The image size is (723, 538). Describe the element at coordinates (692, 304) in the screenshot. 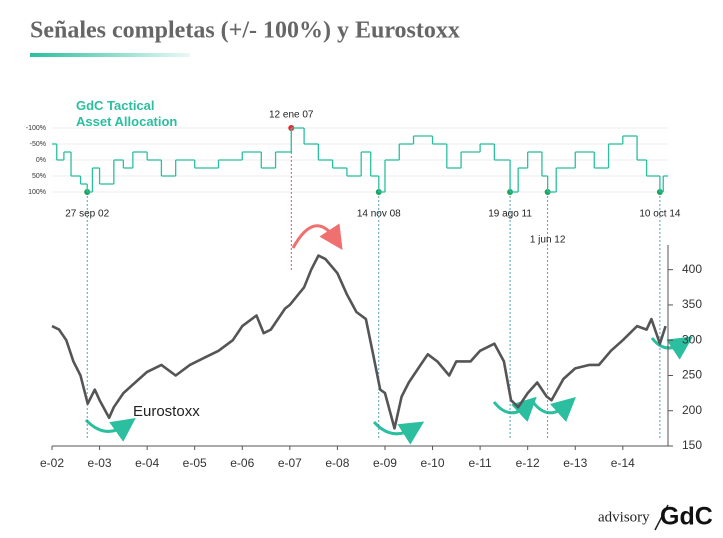

I see `y-tick-label: 350` at that location.